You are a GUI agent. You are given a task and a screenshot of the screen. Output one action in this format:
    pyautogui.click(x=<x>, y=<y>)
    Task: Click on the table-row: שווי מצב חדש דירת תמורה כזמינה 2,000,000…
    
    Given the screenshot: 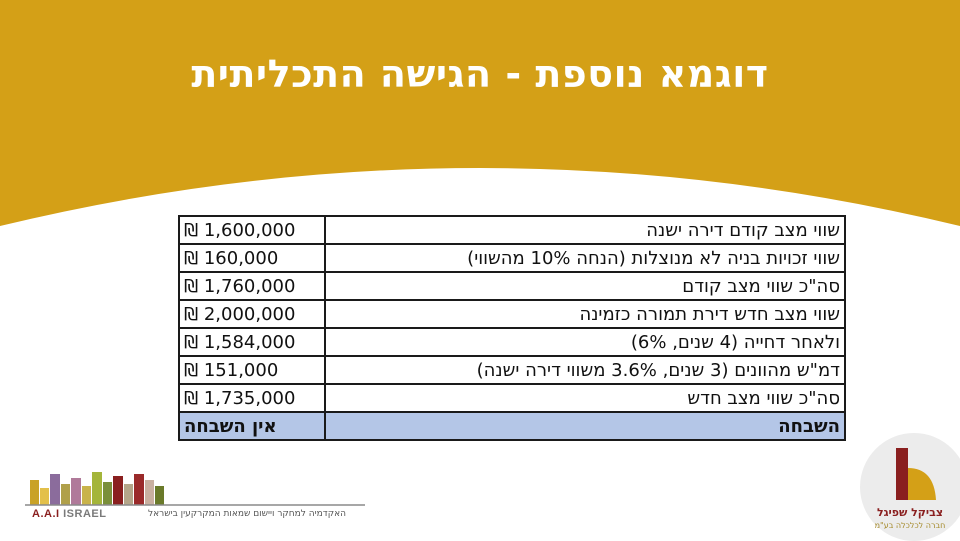 What is the action you would take?
    pyautogui.click(x=512, y=314)
    